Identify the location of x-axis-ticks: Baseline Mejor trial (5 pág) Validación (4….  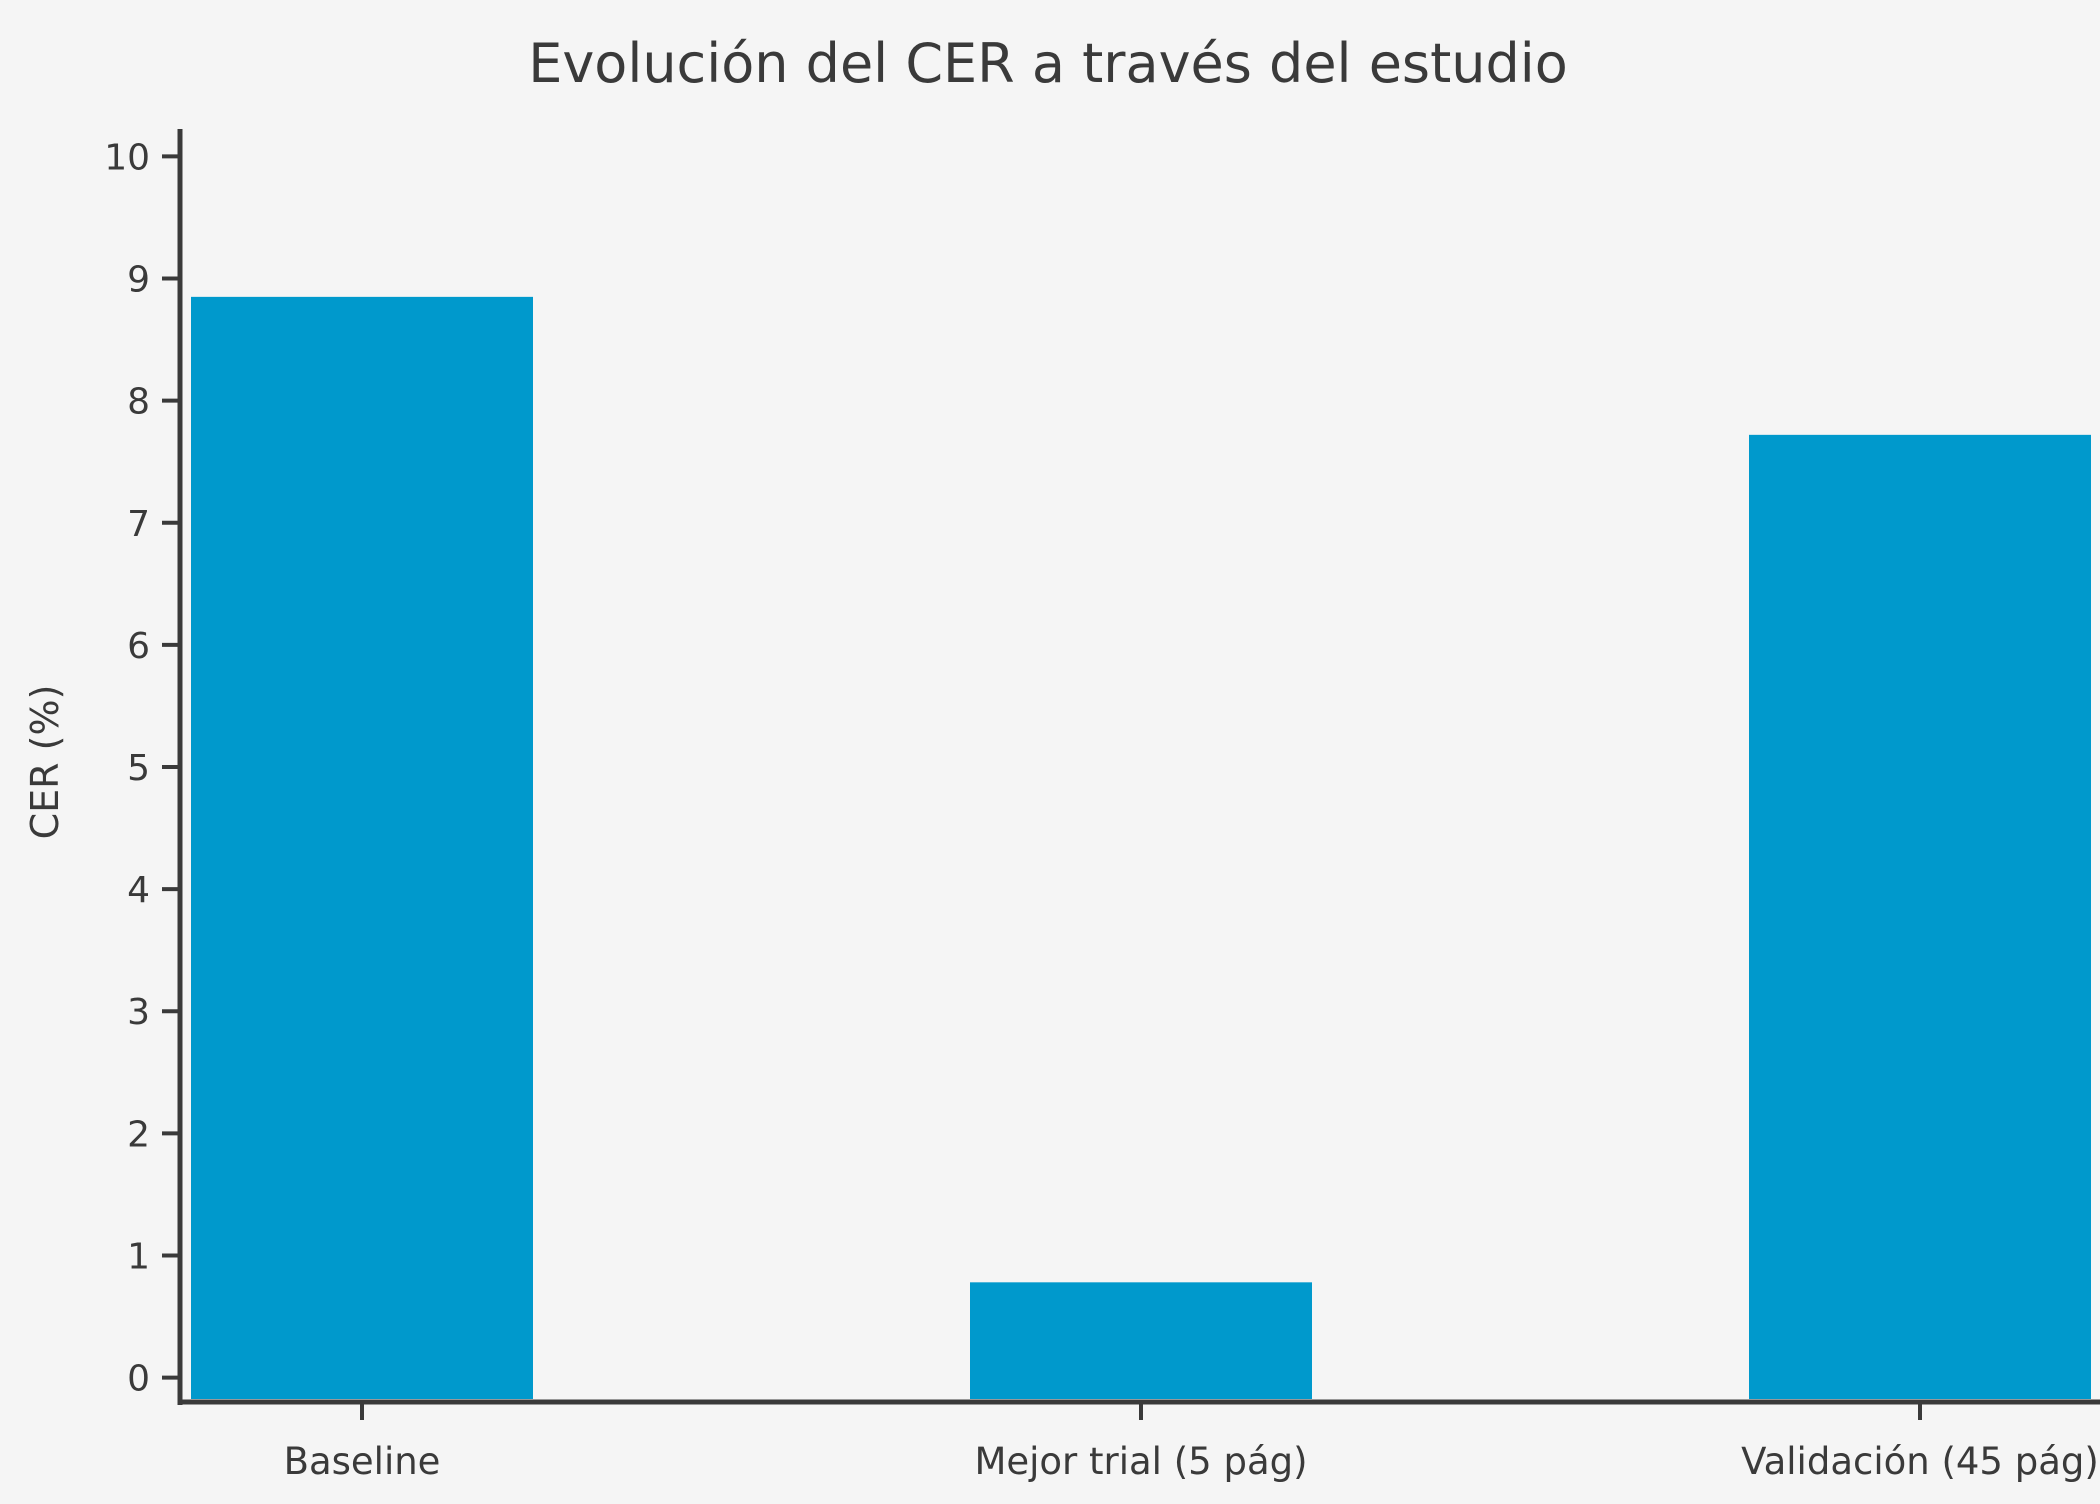
(1191, 1442).